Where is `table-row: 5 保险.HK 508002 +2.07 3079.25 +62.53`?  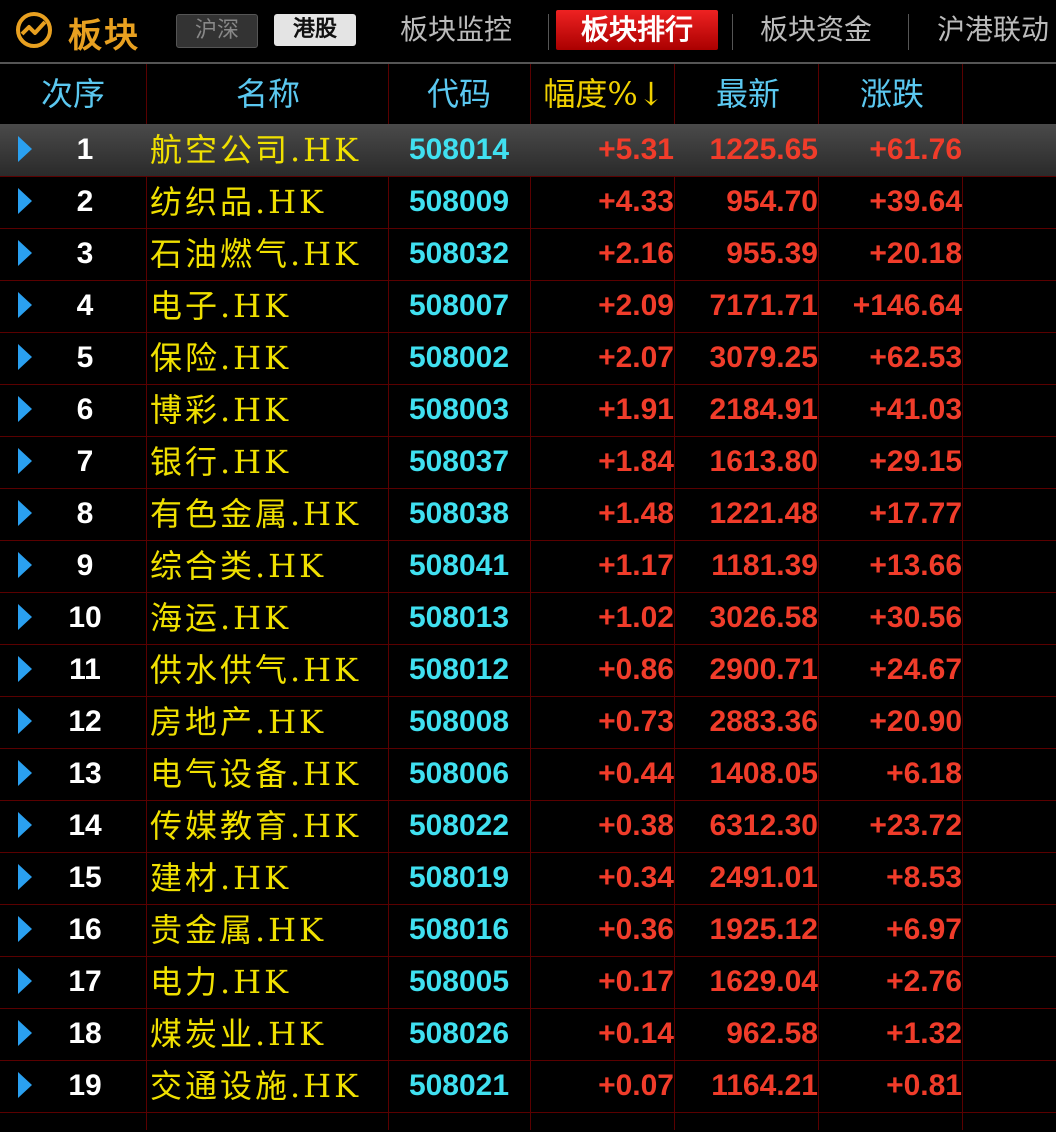
table-row: 5 保险.HK 508002 +2.07 3079.25 +62.53 is located at coordinates (528, 358).